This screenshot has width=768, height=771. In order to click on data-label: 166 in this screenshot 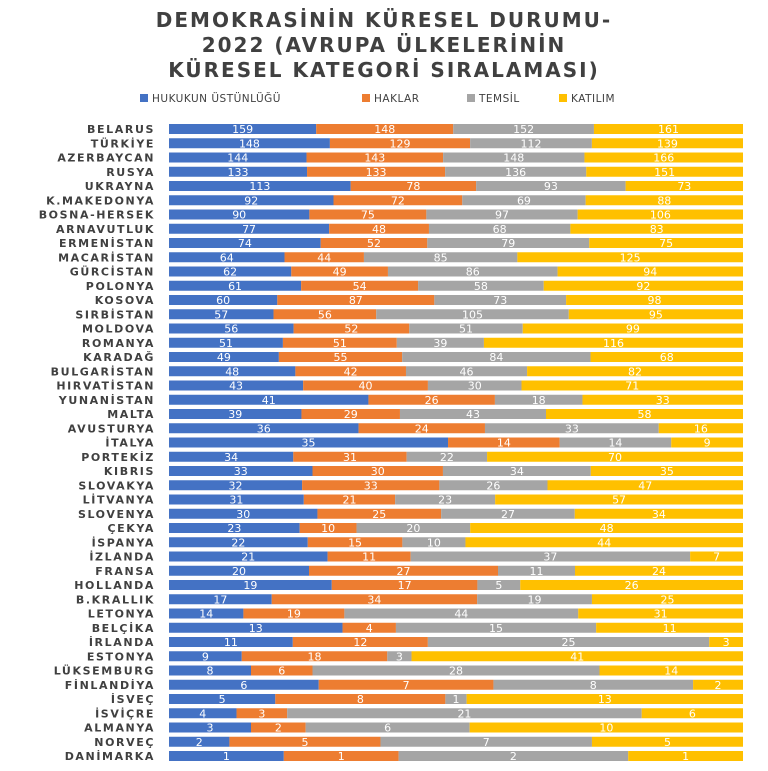, I will do `click(663, 158)`.